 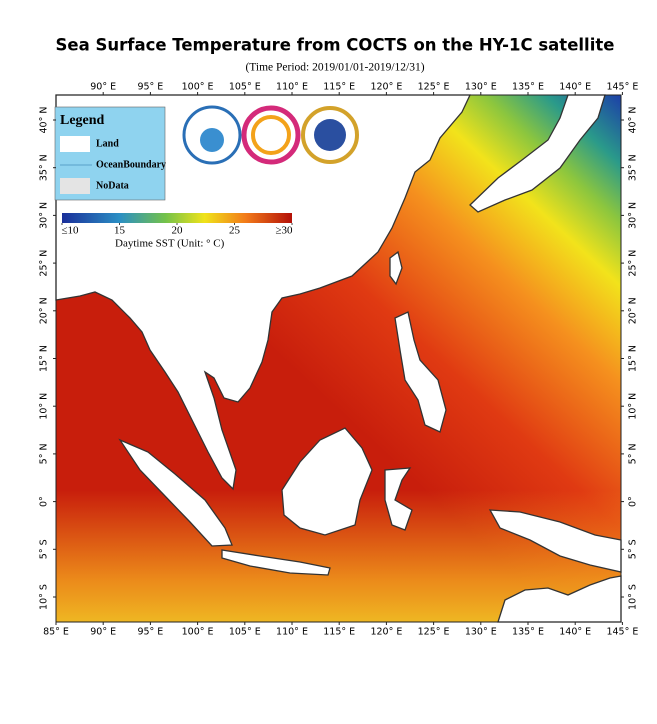 I want to click on legend-land-swatch, so click(x=75, y=144).